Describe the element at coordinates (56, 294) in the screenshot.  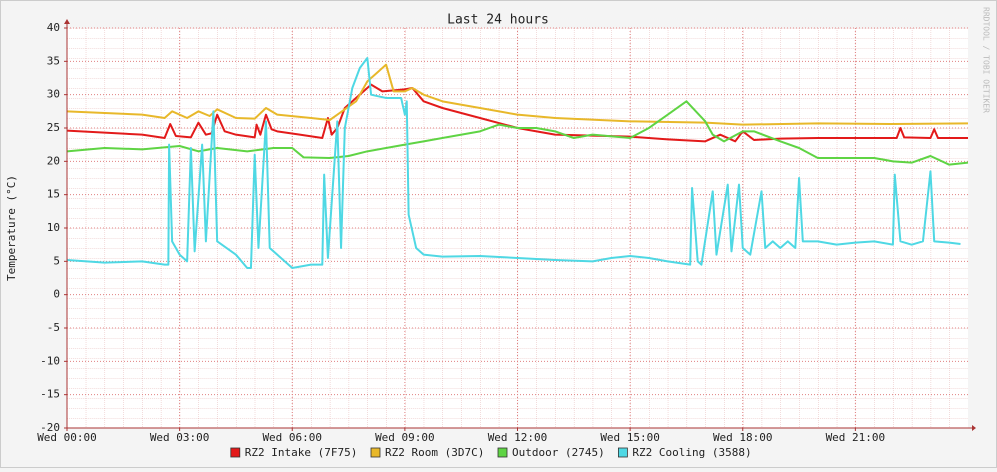
I see `y-tick-label: 0` at that location.